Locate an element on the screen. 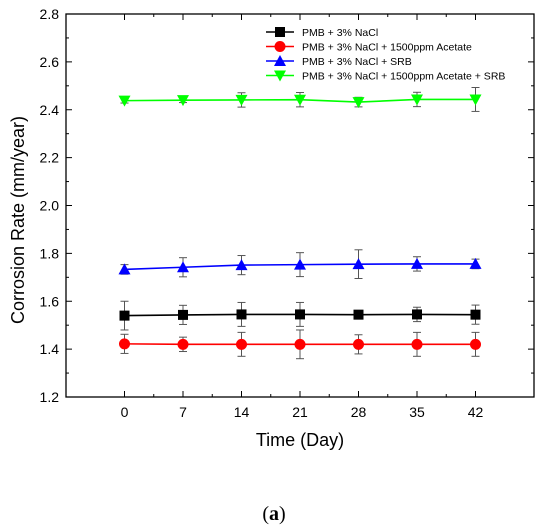  legend-label: PMB + 3% NaCl + SRB is located at coordinates (357, 62).